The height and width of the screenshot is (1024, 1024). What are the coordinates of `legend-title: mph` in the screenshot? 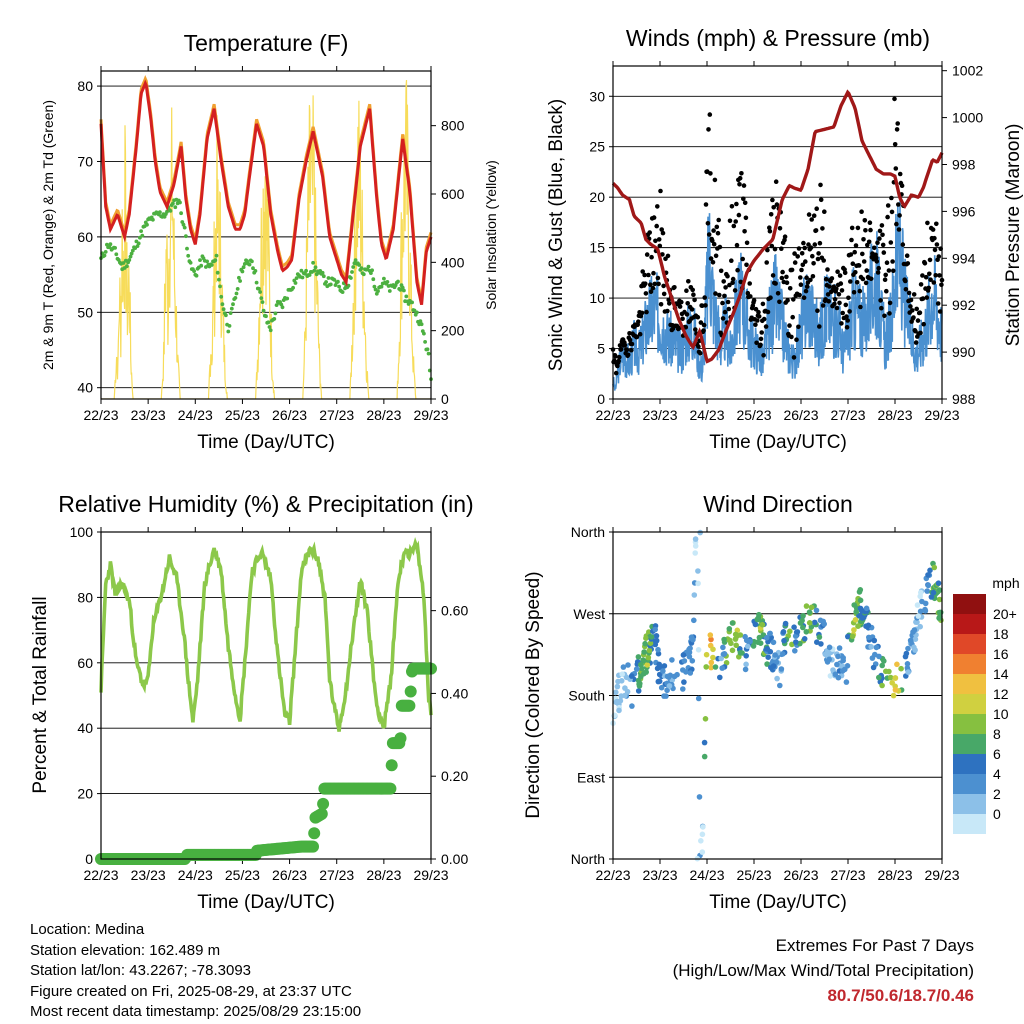 It's located at (1005, 583).